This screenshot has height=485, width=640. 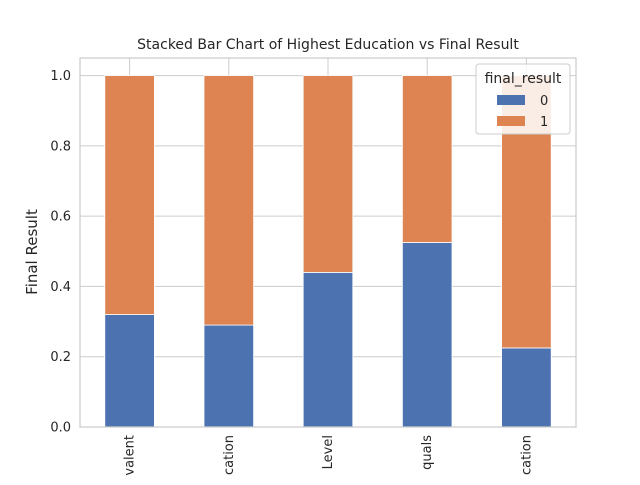 I want to click on x-tick-label: valent, so click(x=130, y=455).